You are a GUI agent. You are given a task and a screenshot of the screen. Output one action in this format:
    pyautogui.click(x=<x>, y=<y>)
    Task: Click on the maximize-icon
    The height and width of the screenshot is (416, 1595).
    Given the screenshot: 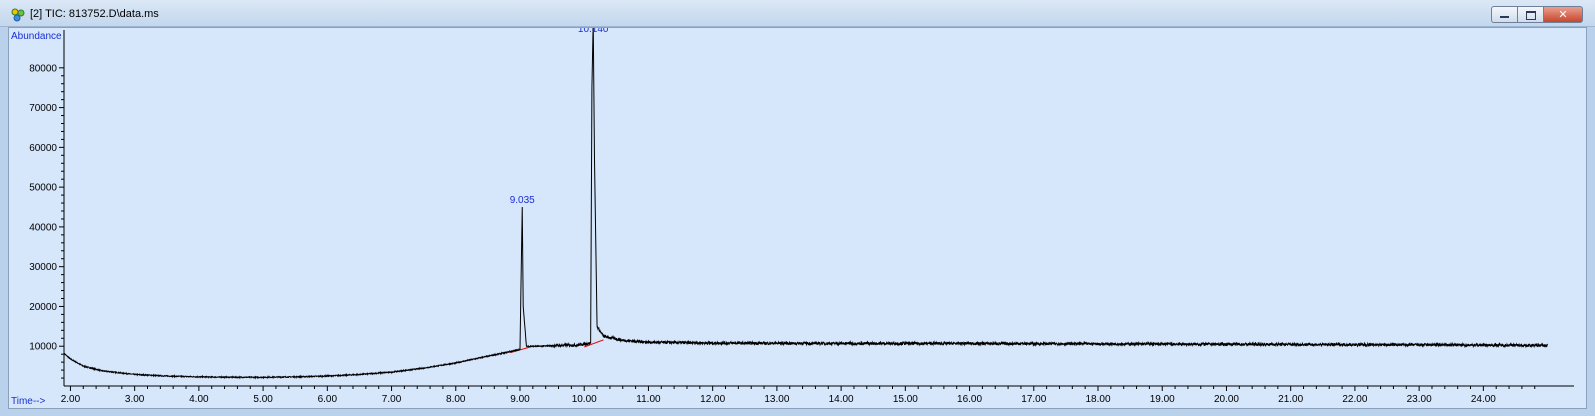 What is the action you would take?
    pyautogui.click(x=1531, y=15)
    